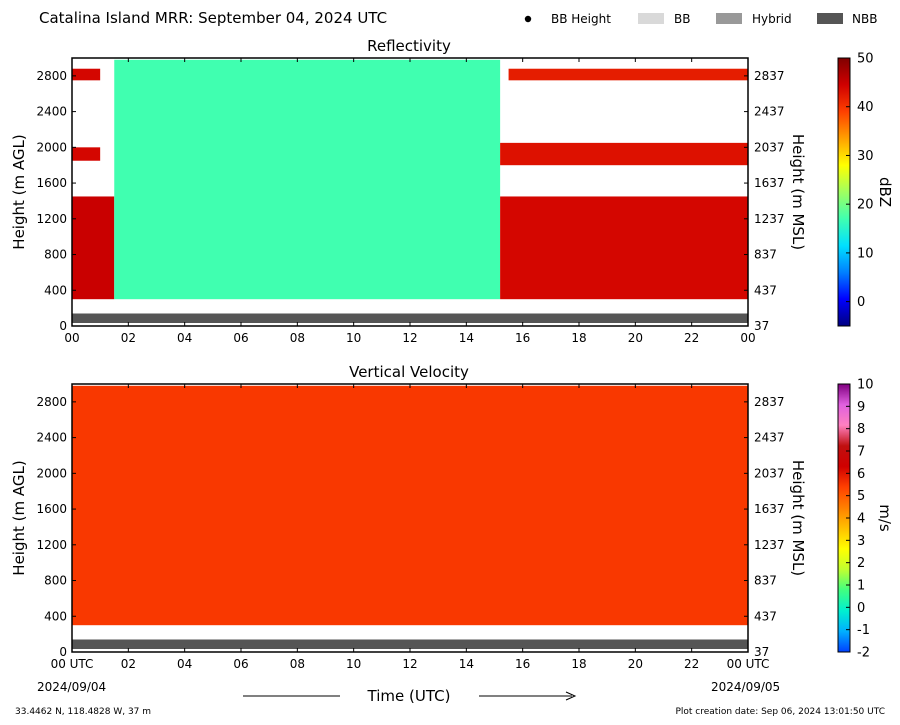 Image resolution: width=900 pixels, height=725 pixels. What do you see at coordinates (865, 59) in the screenshot?
I see `dbz-colorbar-tick-label-5: 50` at bounding box center [865, 59].